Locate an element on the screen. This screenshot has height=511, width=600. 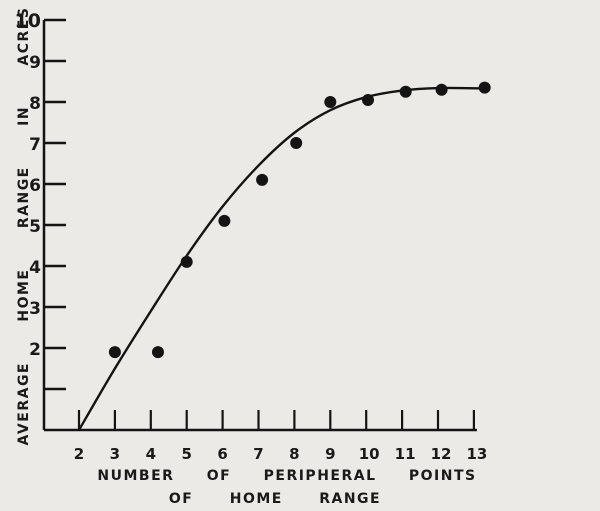
y-tick-label: 10 is located at coordinates (28, 21).